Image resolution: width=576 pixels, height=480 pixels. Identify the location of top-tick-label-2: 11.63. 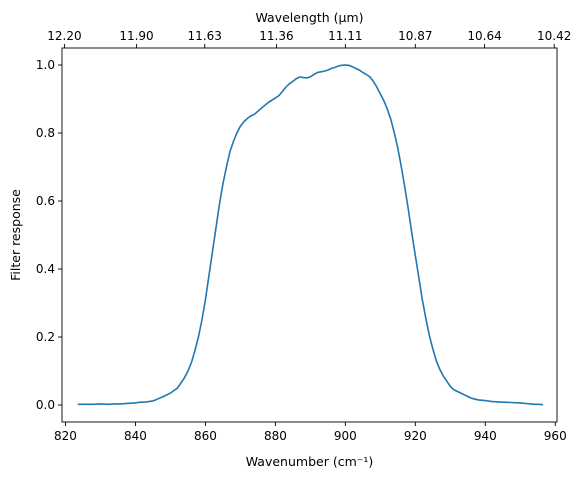
(205, 36).